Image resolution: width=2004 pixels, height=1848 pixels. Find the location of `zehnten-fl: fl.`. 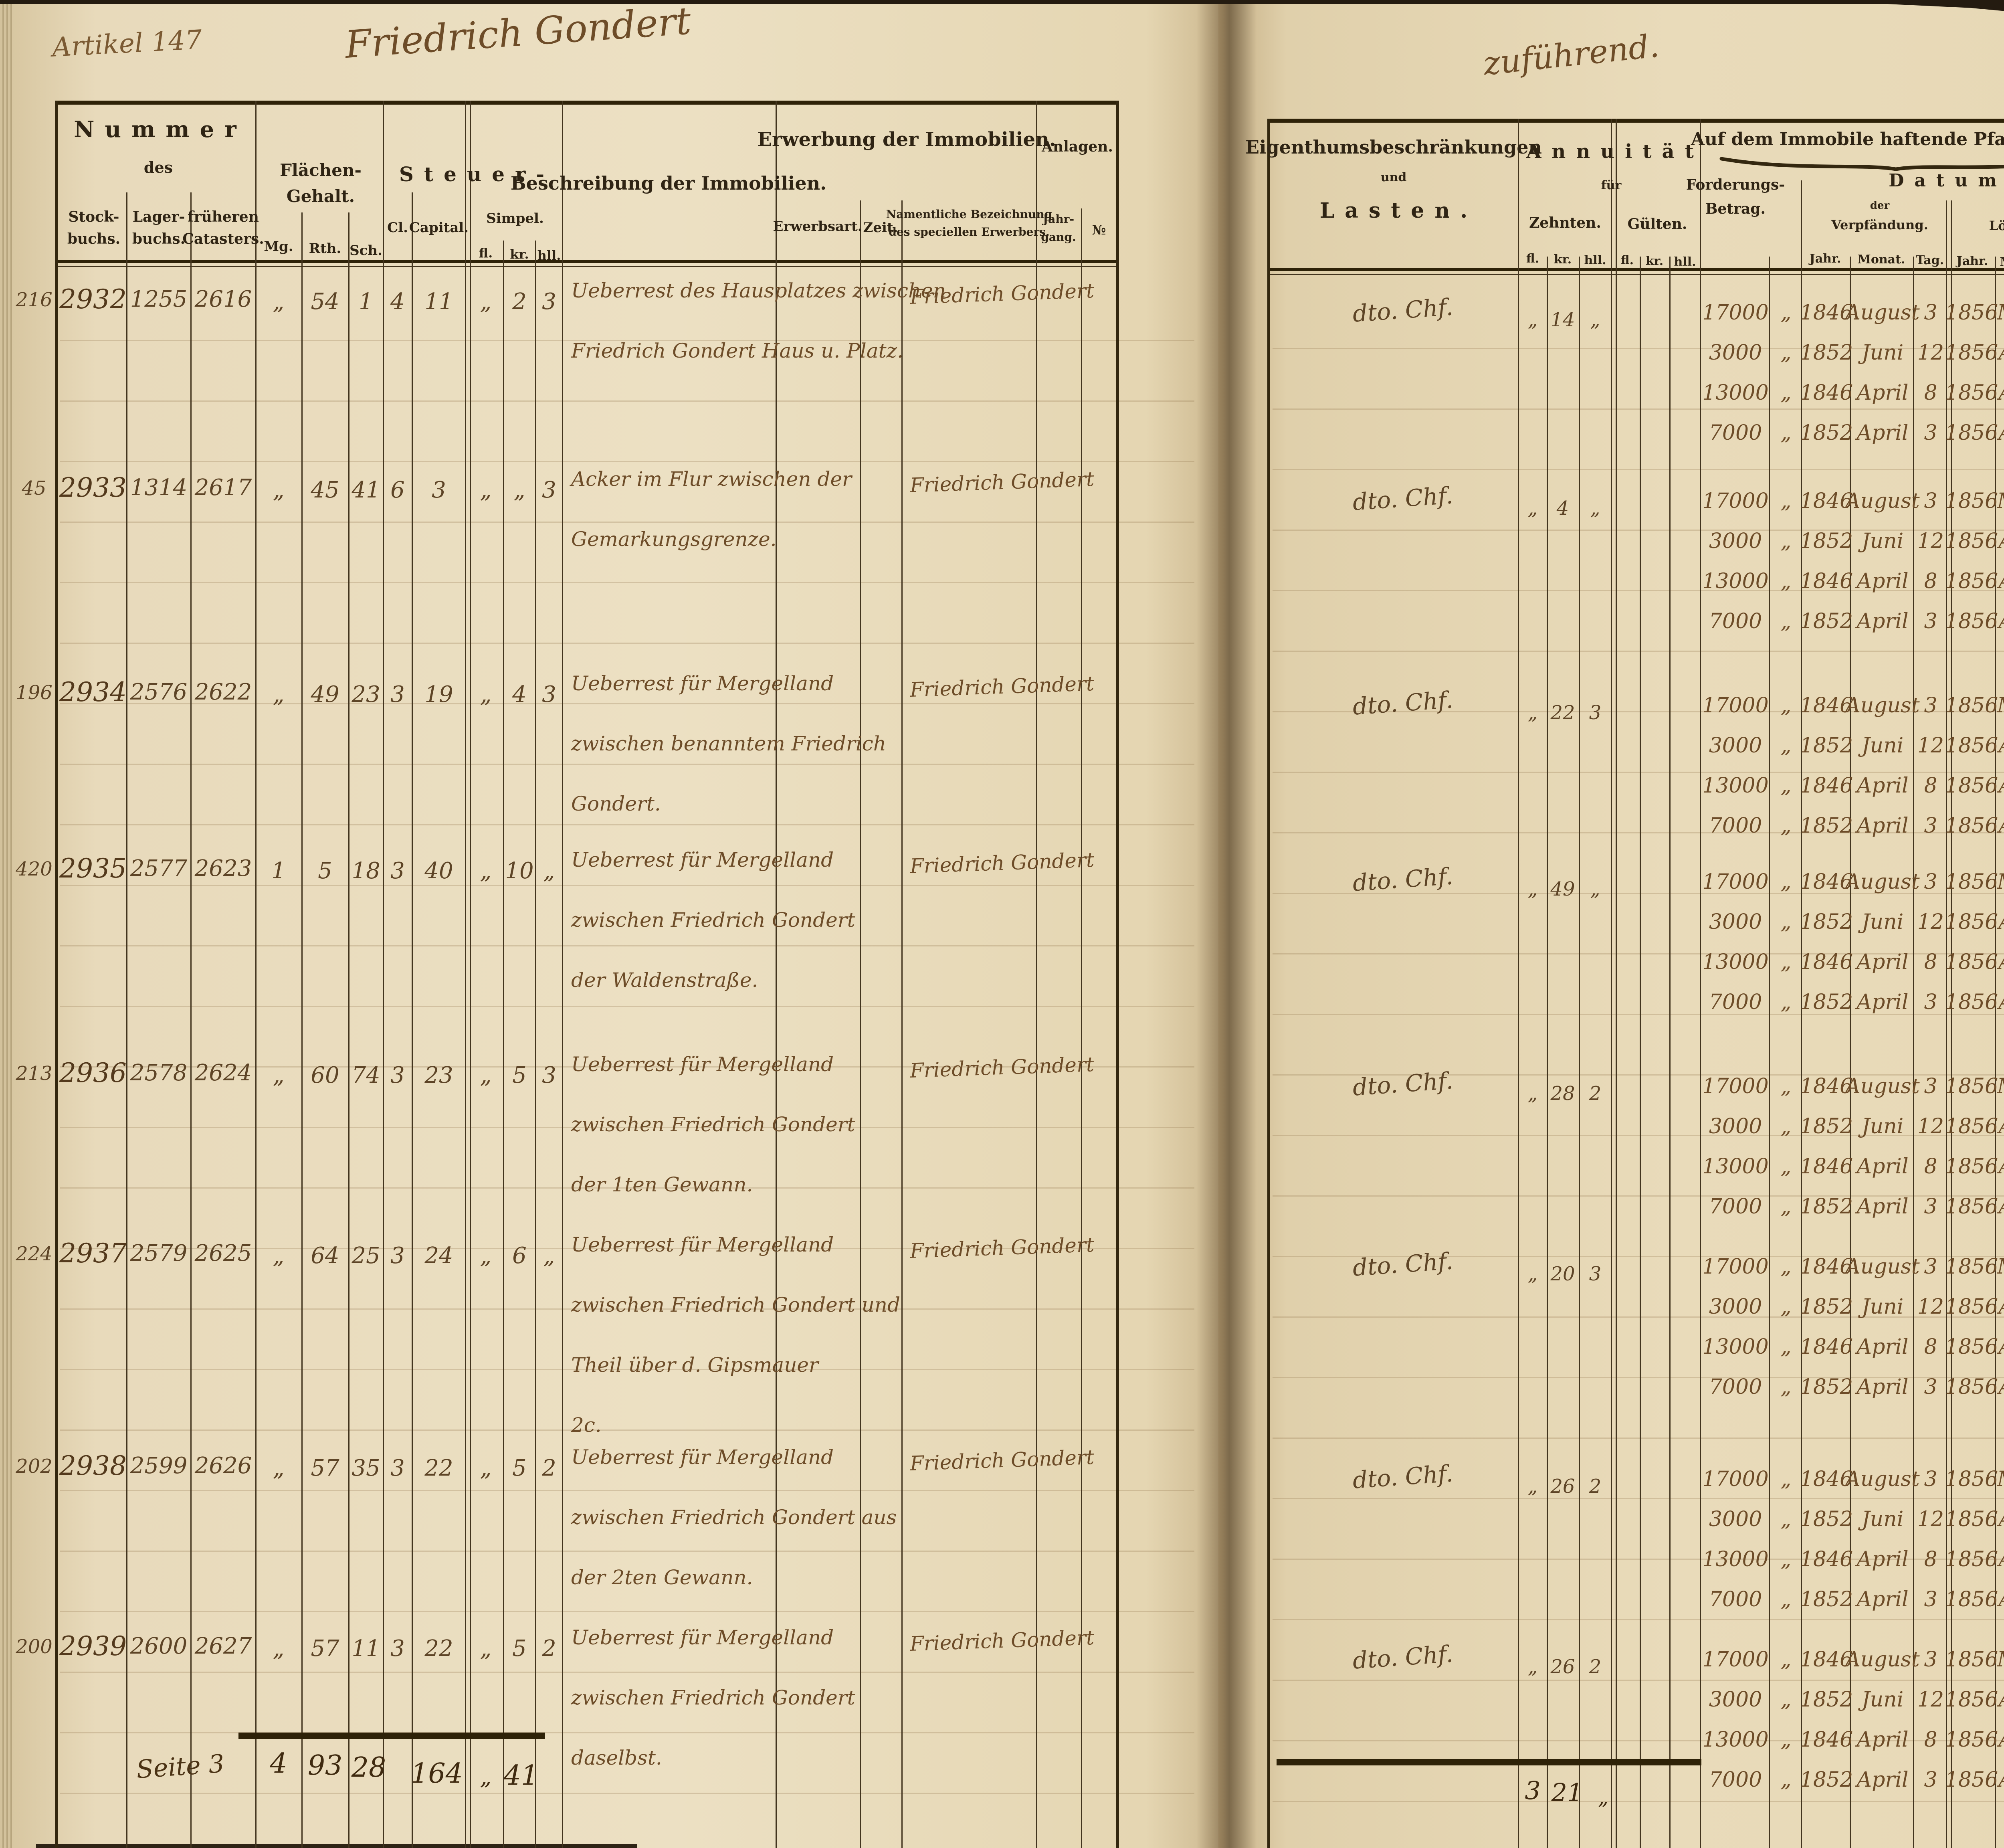

zehnten-fl: fl. is located at coordinates (1532, 259).